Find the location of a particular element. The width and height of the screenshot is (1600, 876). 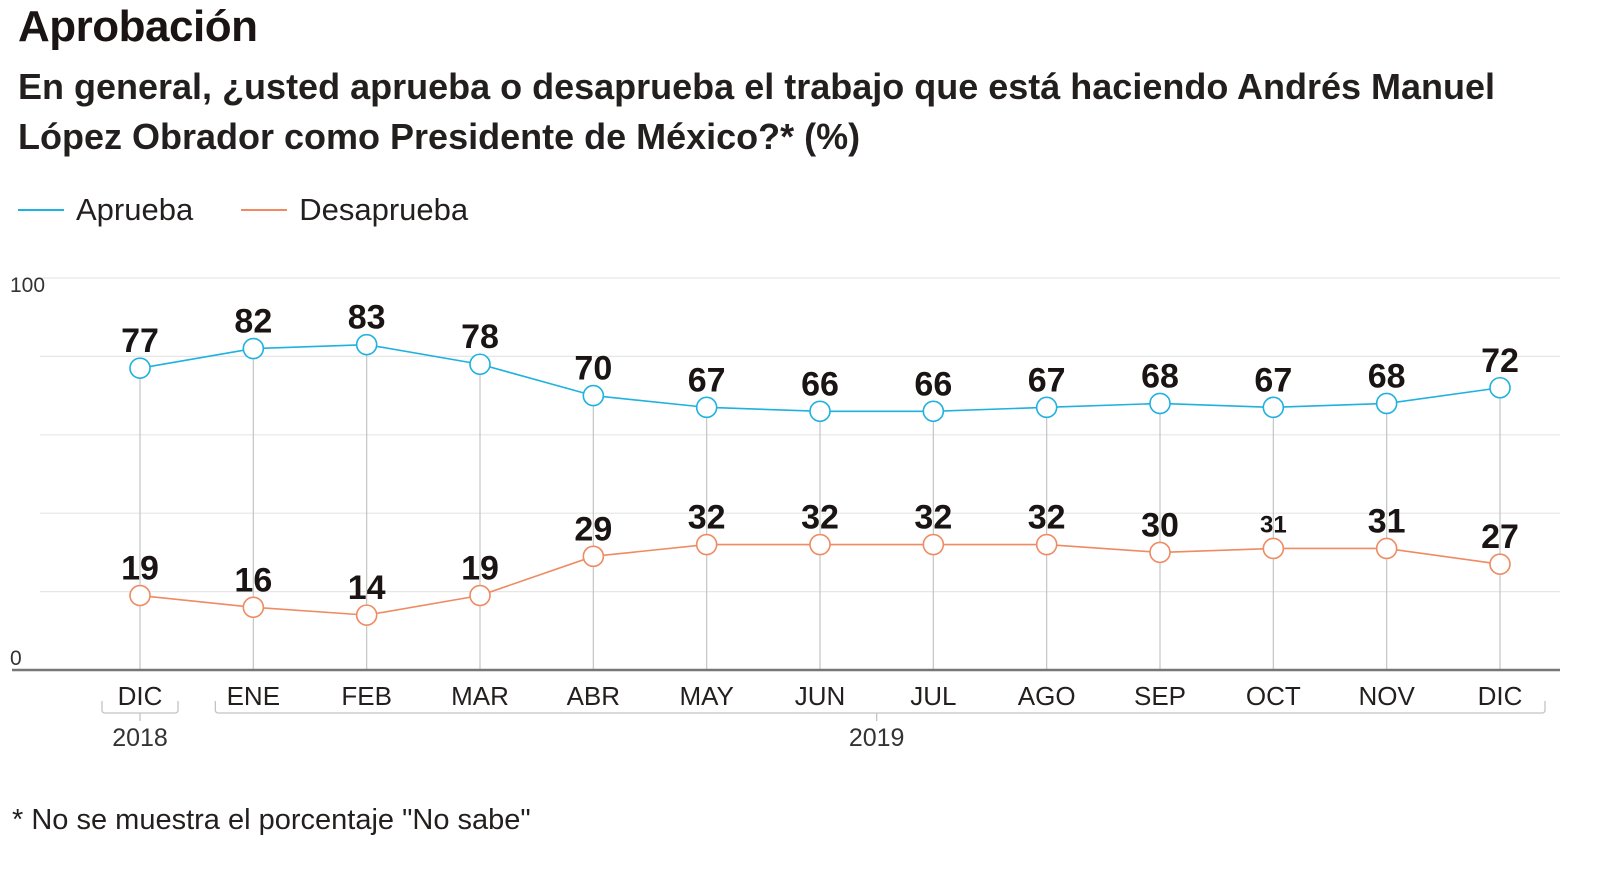

data-label-aprueba: 78 is located at coordinates (480, 337).